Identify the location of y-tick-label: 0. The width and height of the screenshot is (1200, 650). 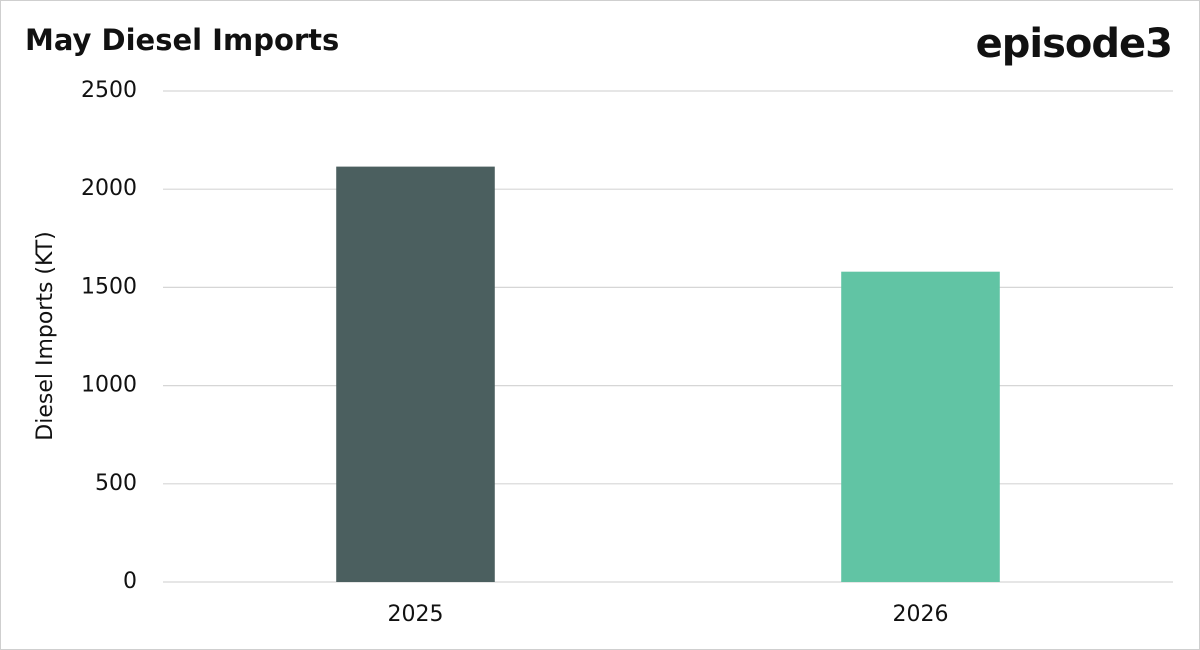
(130, 581).